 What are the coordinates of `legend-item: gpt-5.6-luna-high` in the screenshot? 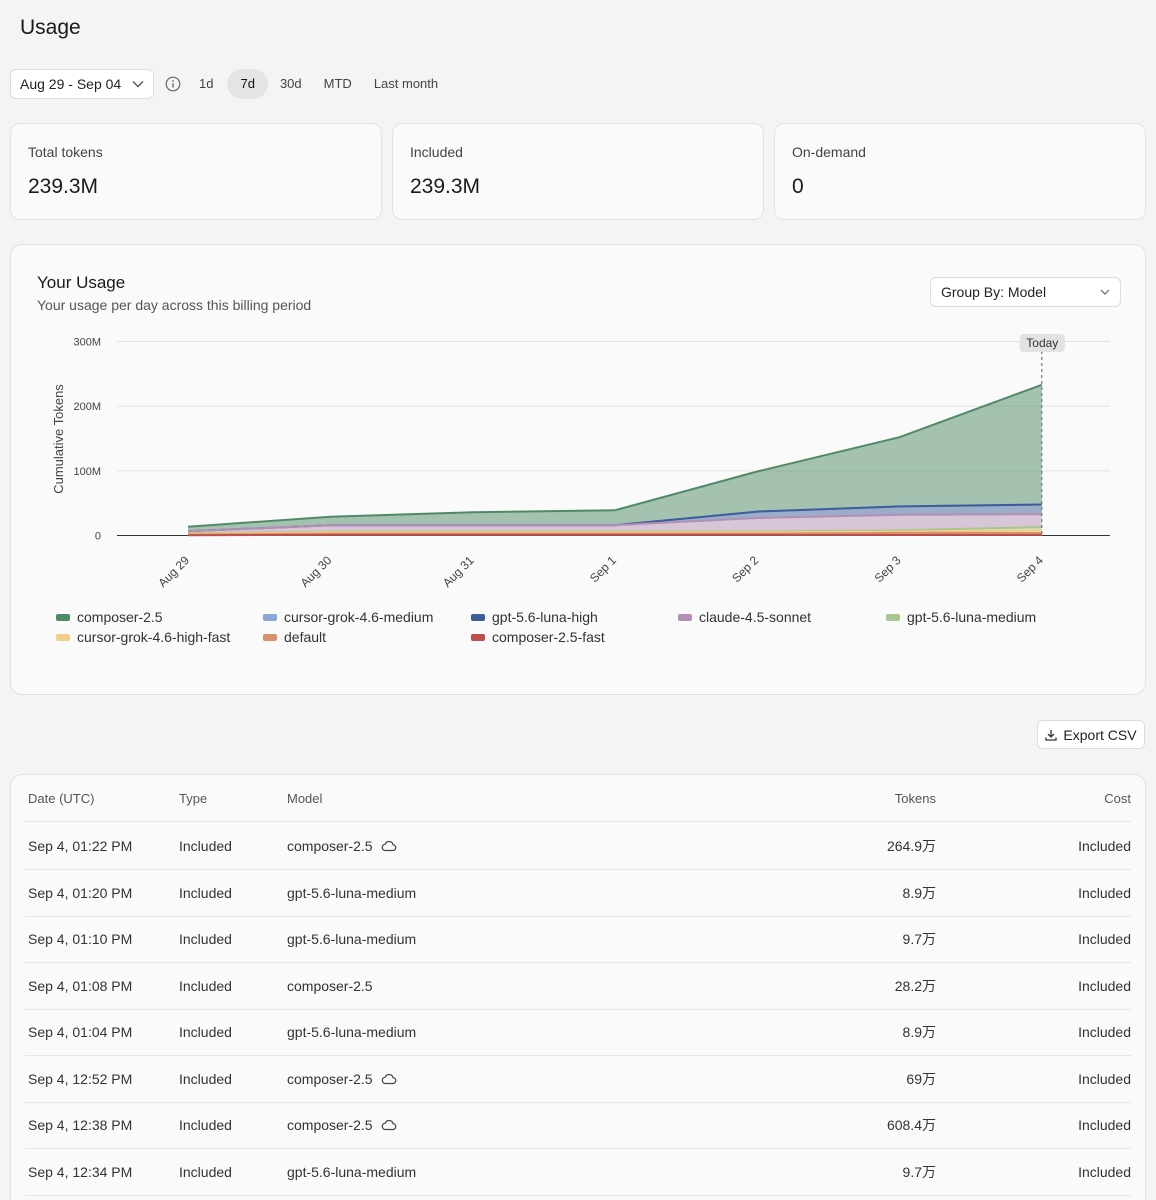 It's located at (534, 617).